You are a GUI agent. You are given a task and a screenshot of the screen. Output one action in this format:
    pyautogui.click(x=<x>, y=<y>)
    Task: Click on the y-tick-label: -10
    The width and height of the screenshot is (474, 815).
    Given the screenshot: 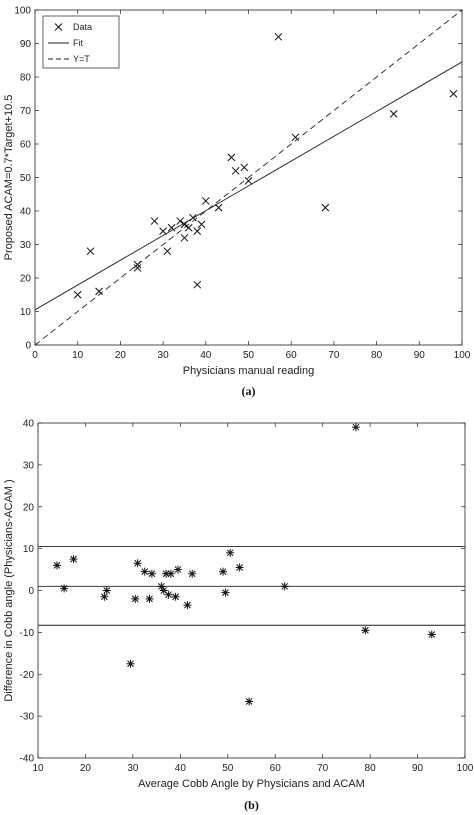 What is the action you would take?
    pyautogui.click(x=27, y=633)
    